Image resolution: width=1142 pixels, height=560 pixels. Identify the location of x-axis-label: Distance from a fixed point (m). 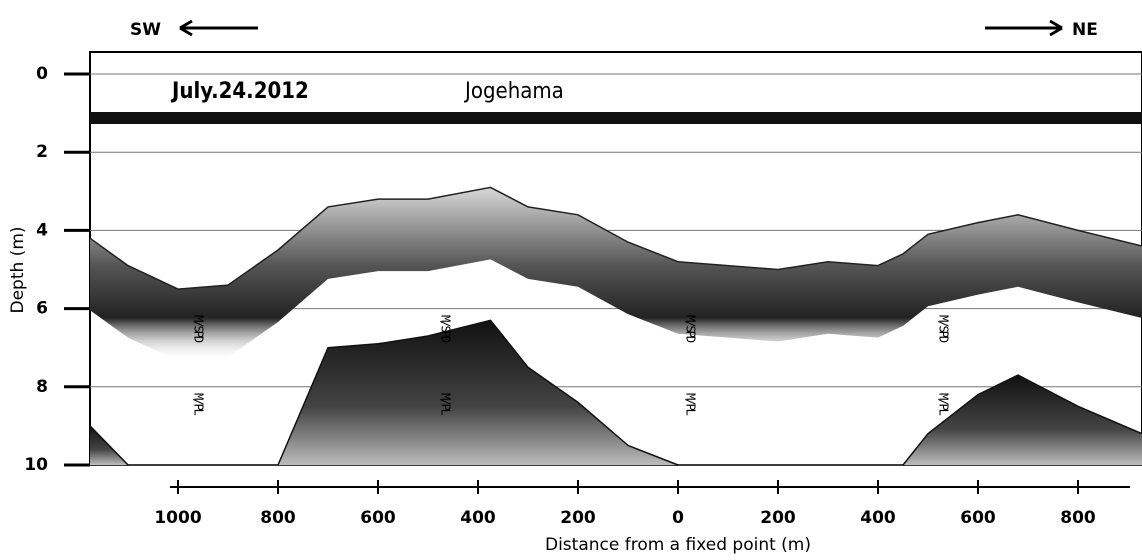
(678, 545).